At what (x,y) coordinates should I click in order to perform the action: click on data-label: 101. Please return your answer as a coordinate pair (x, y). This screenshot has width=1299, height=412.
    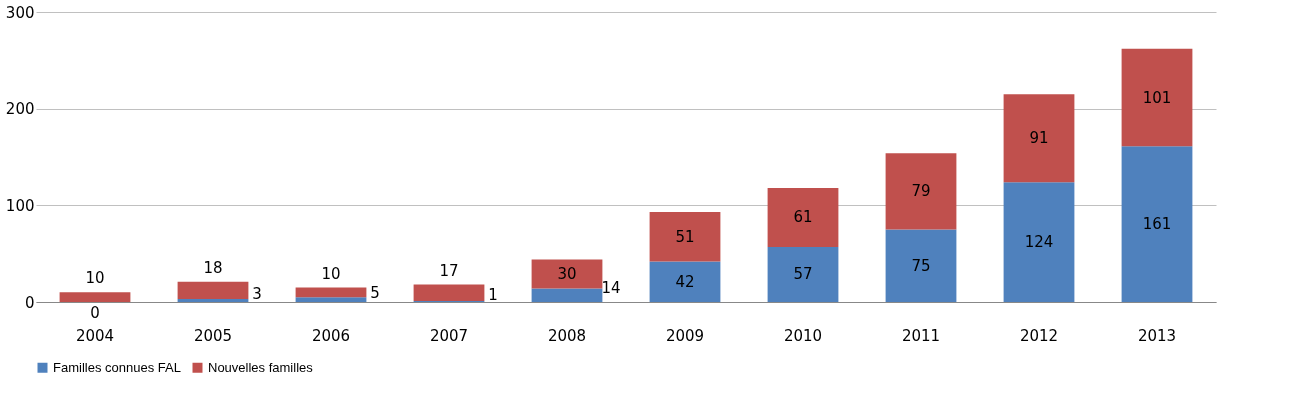
    Looking at the image, I should click on (1157, 97).